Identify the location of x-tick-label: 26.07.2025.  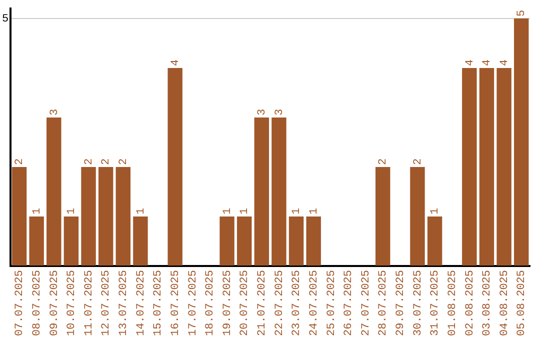
(349, 303).